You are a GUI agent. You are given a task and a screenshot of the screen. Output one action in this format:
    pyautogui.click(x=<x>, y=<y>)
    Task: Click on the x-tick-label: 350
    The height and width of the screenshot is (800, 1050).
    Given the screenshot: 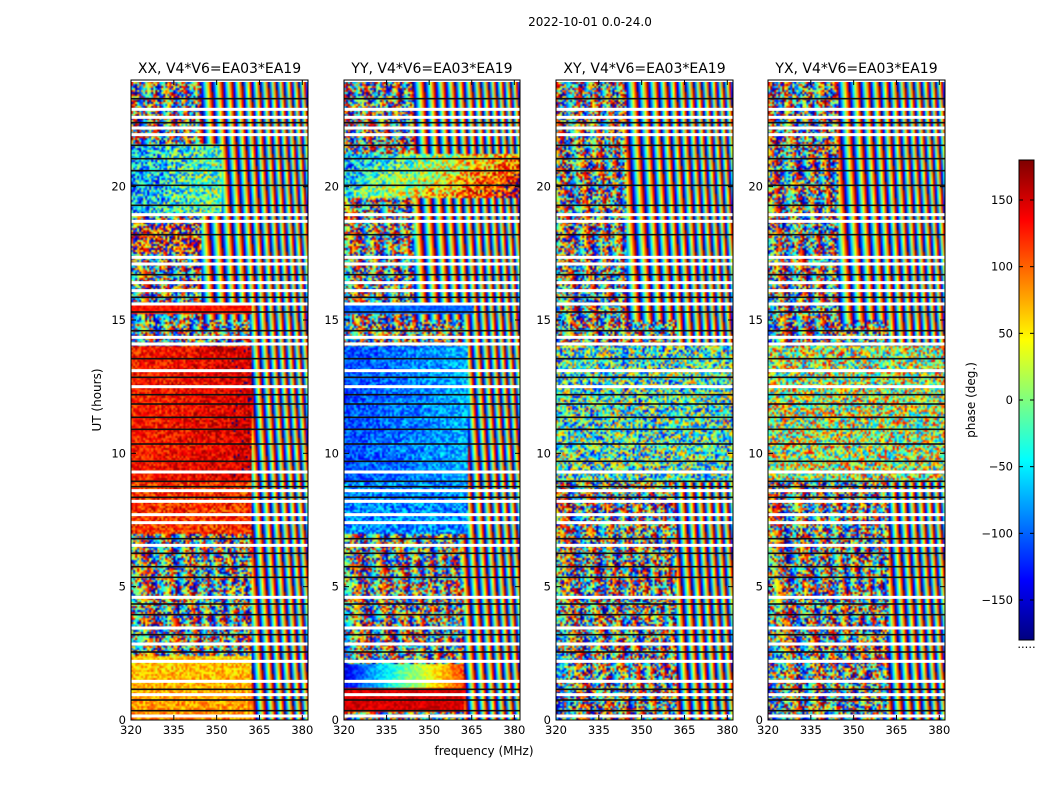 What is the action you would take?
    pyautogui.click(x=642, y=730)
    